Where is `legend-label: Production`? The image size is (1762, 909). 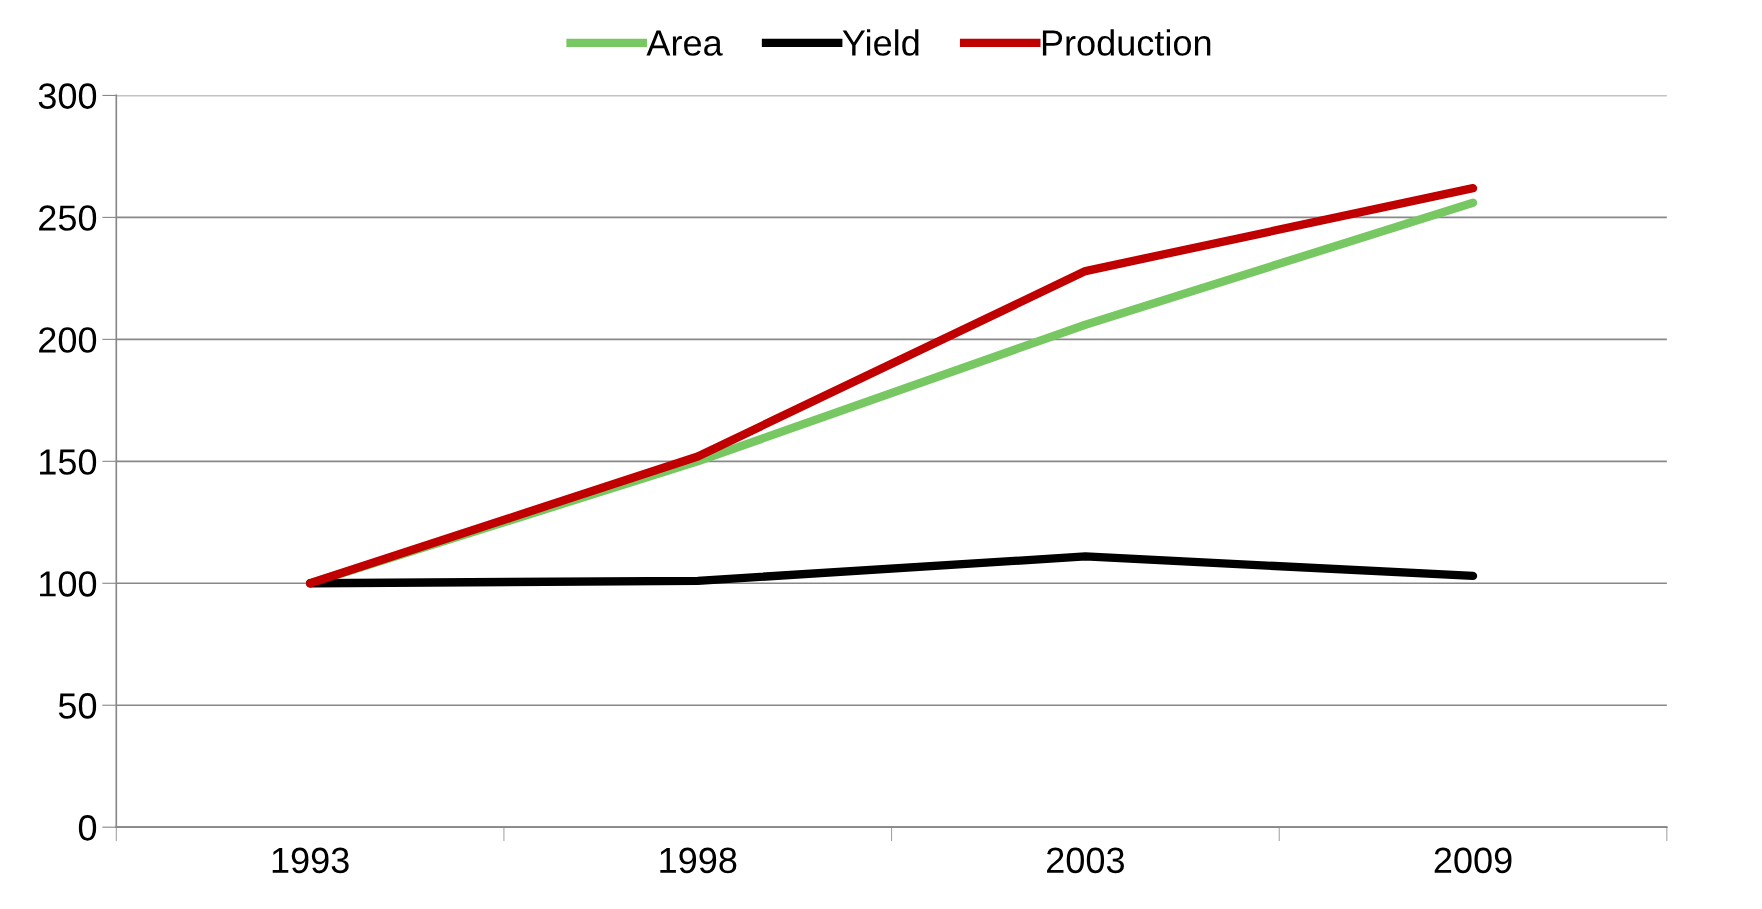 legend-label: Production is located at coordinates (1126, 42).